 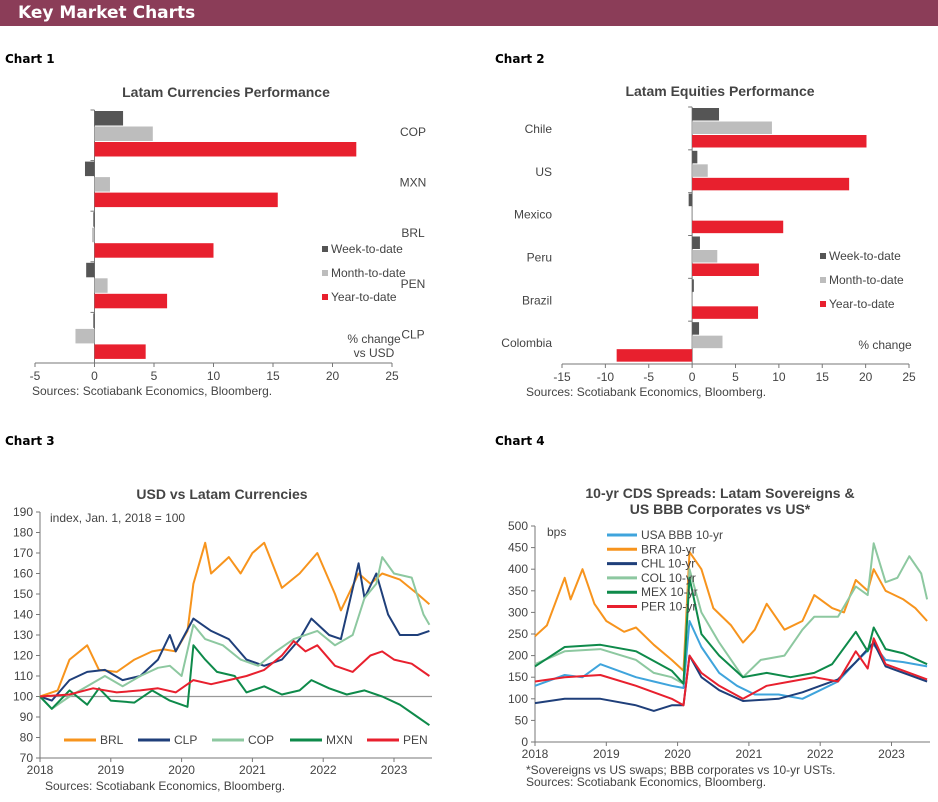 I want to click on chart-1-label: Chart 1, so click(x=30, y=59).